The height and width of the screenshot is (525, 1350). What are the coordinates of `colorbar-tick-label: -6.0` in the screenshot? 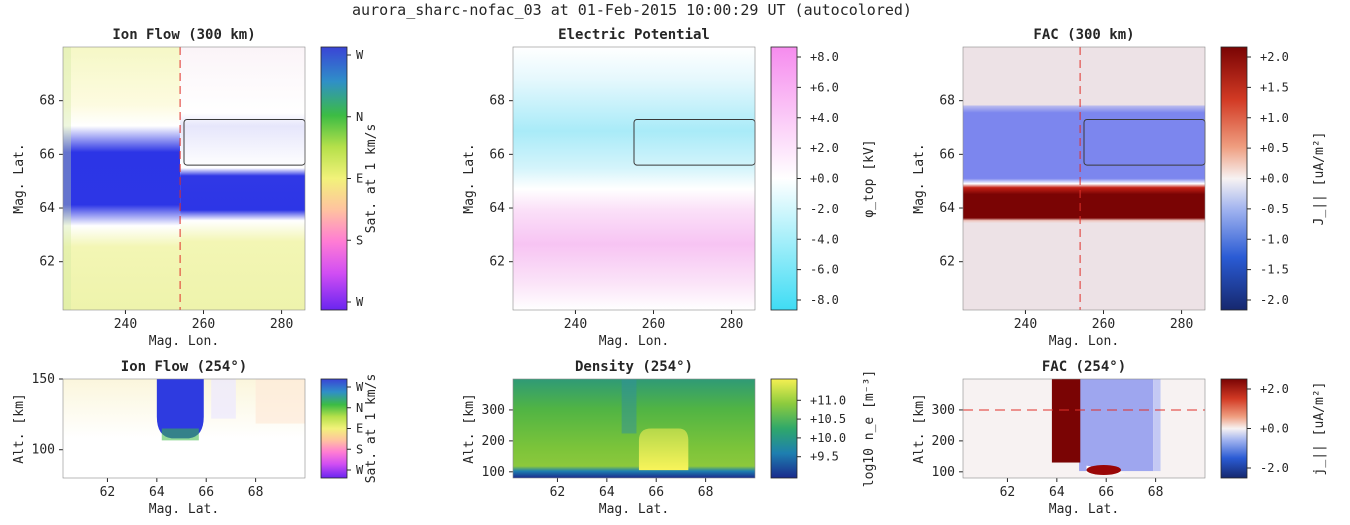 It's located at (824, 270).